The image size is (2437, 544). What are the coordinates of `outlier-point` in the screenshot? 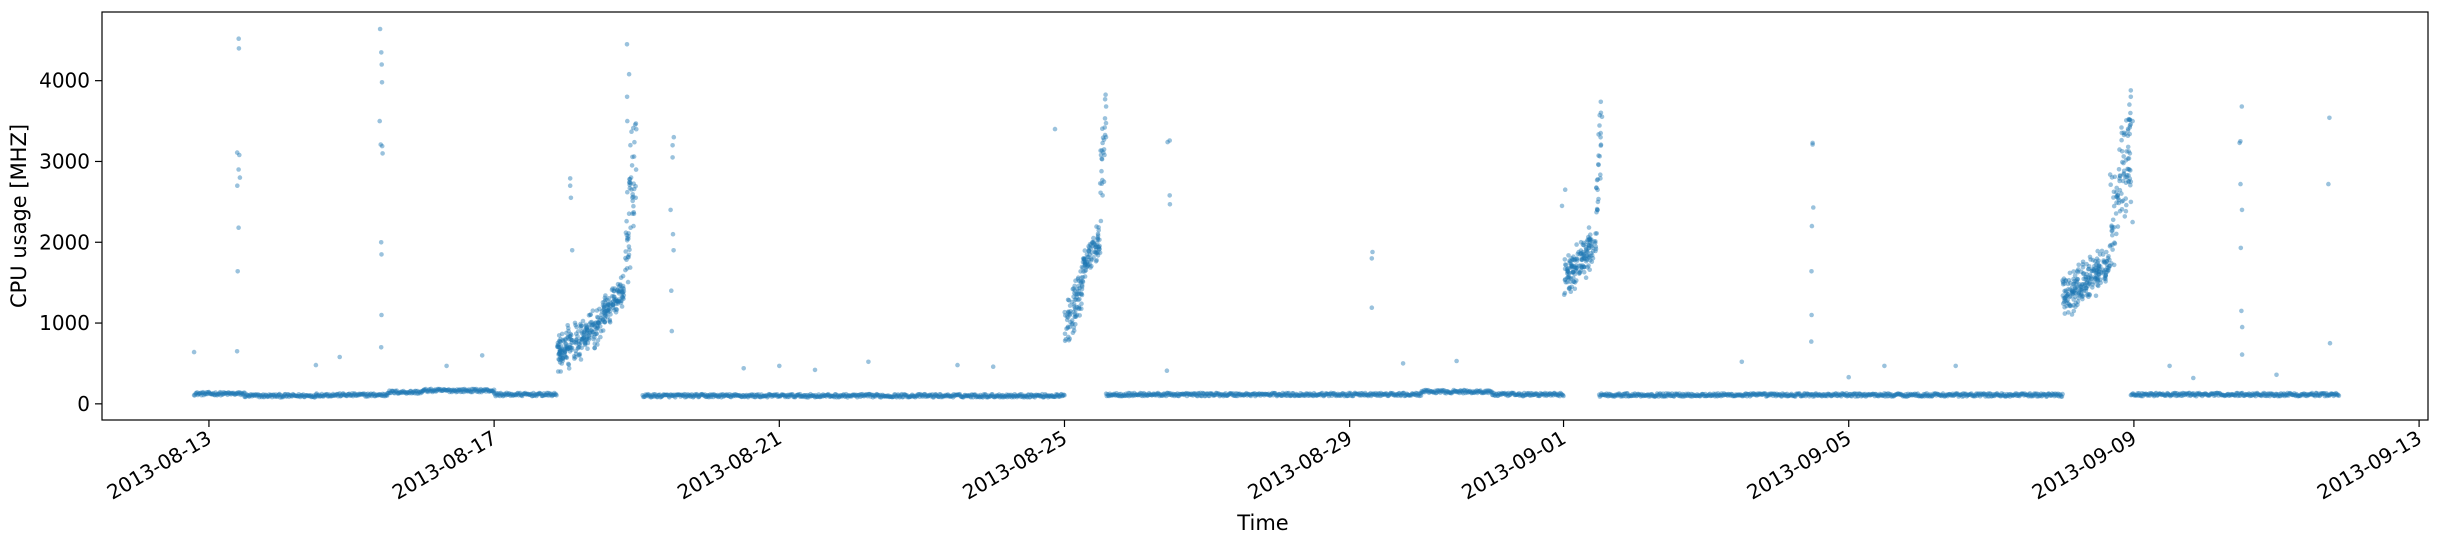 It's located at (1403, 363).